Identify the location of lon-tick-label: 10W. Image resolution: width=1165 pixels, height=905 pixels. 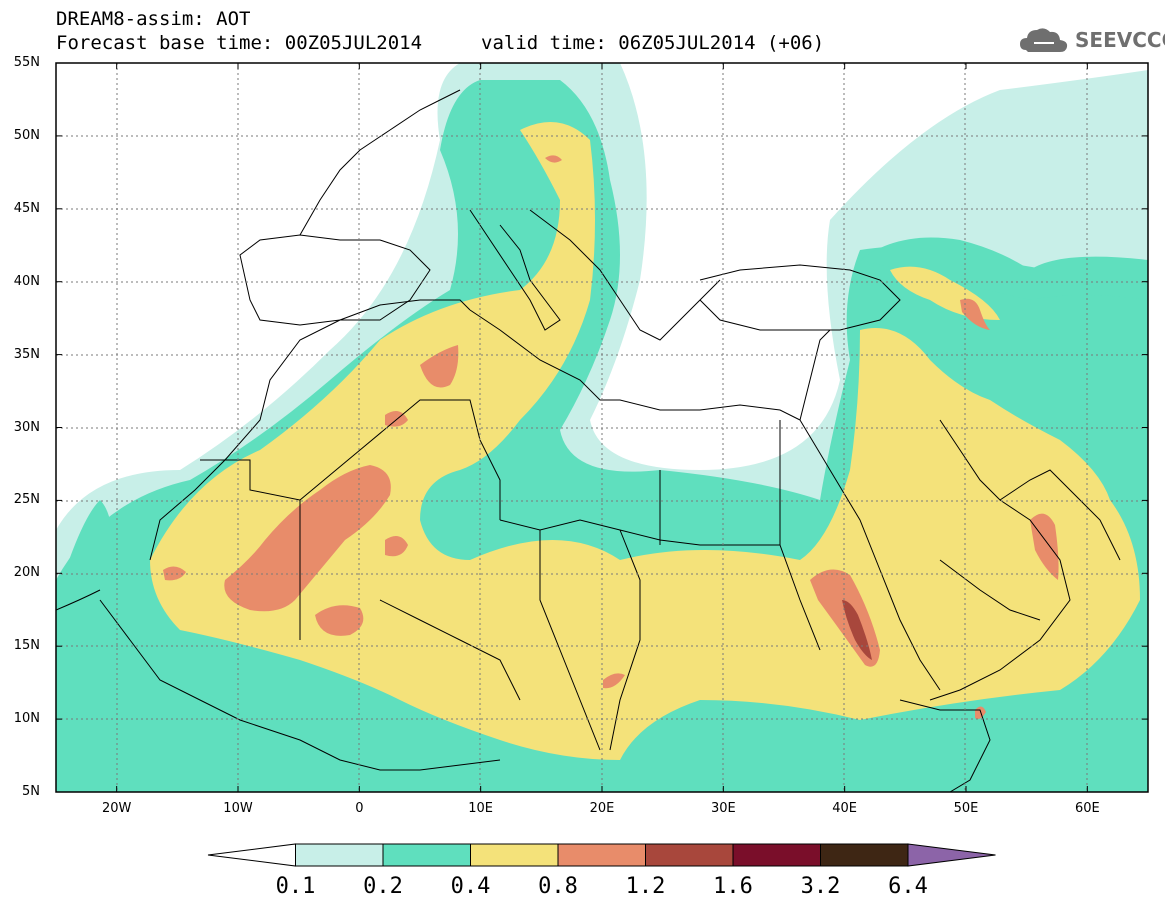
(238, 808).